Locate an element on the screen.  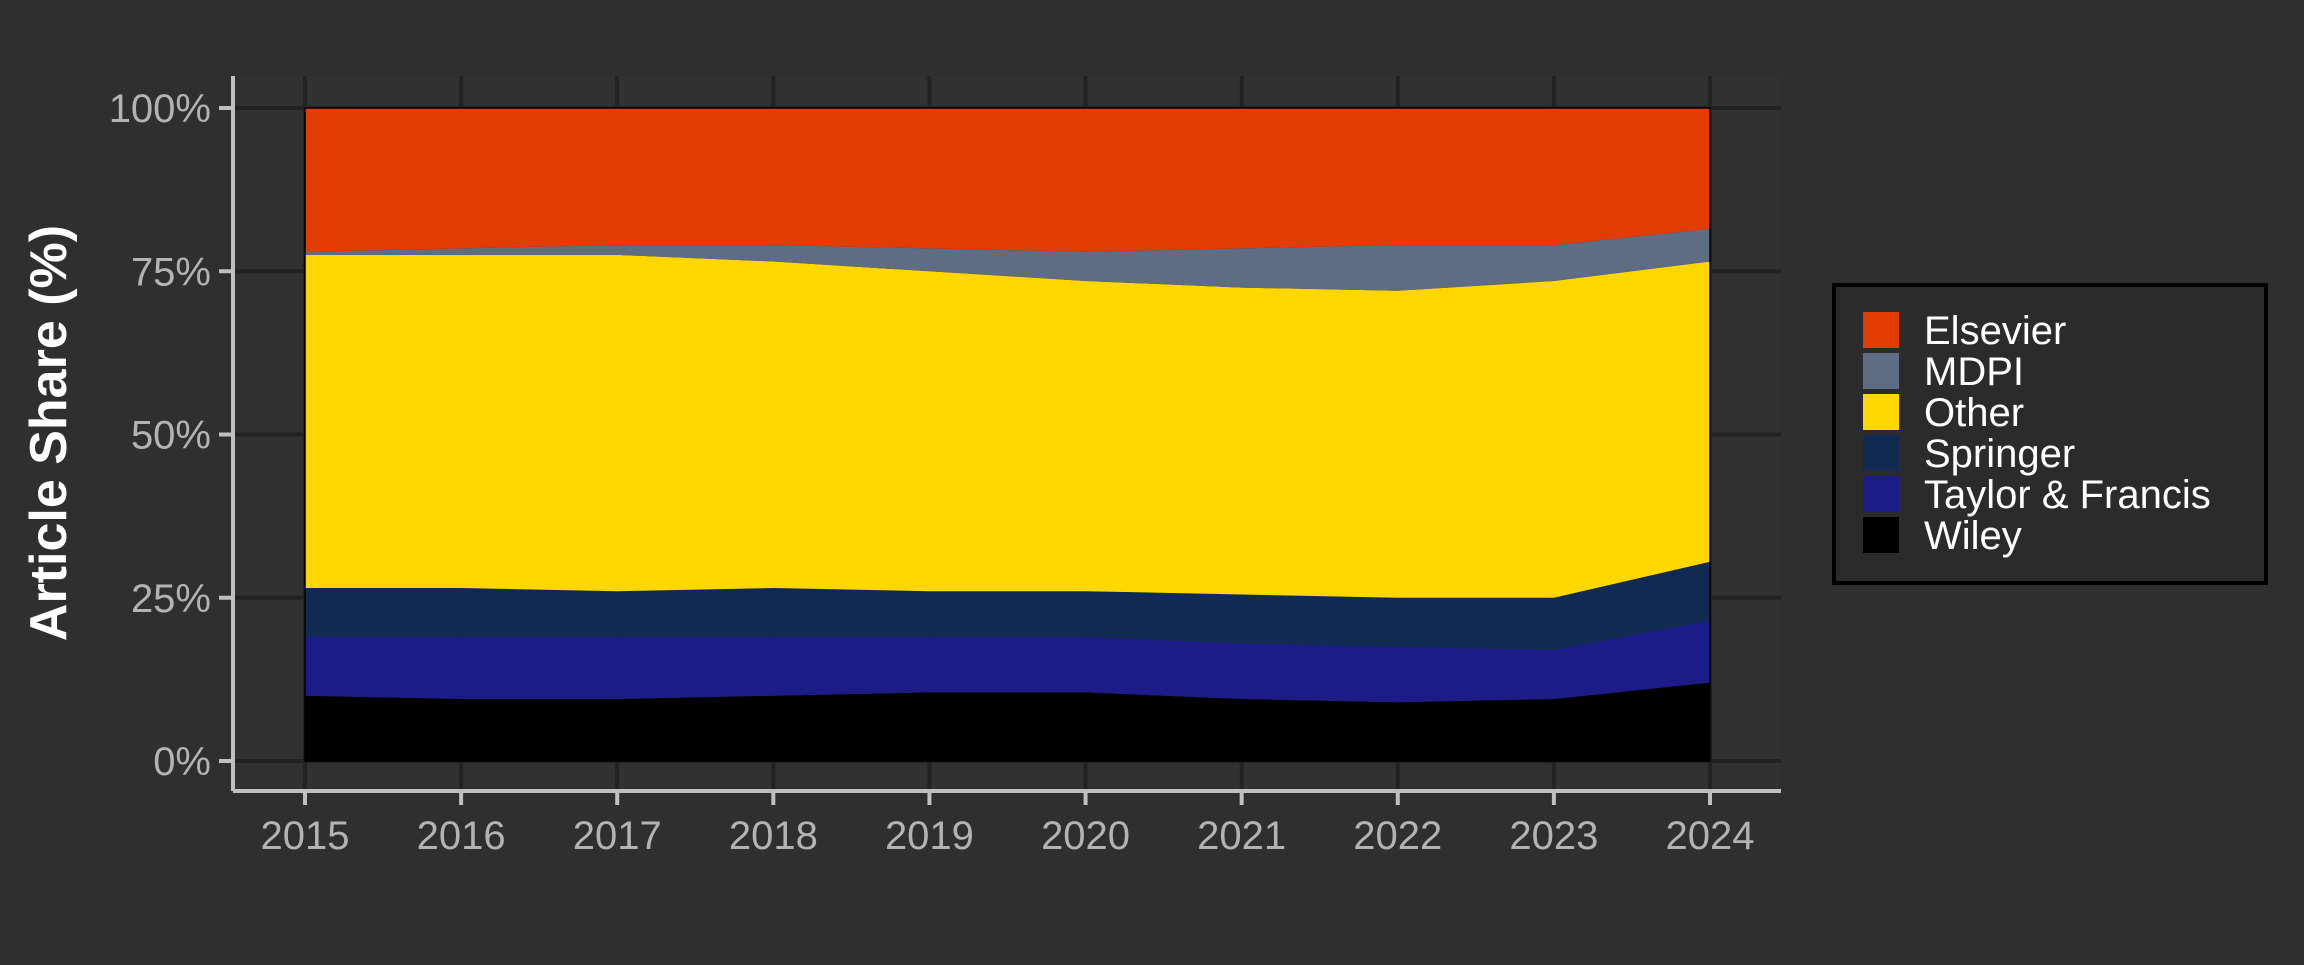
legend-box is located at coordinates (2050, 434).